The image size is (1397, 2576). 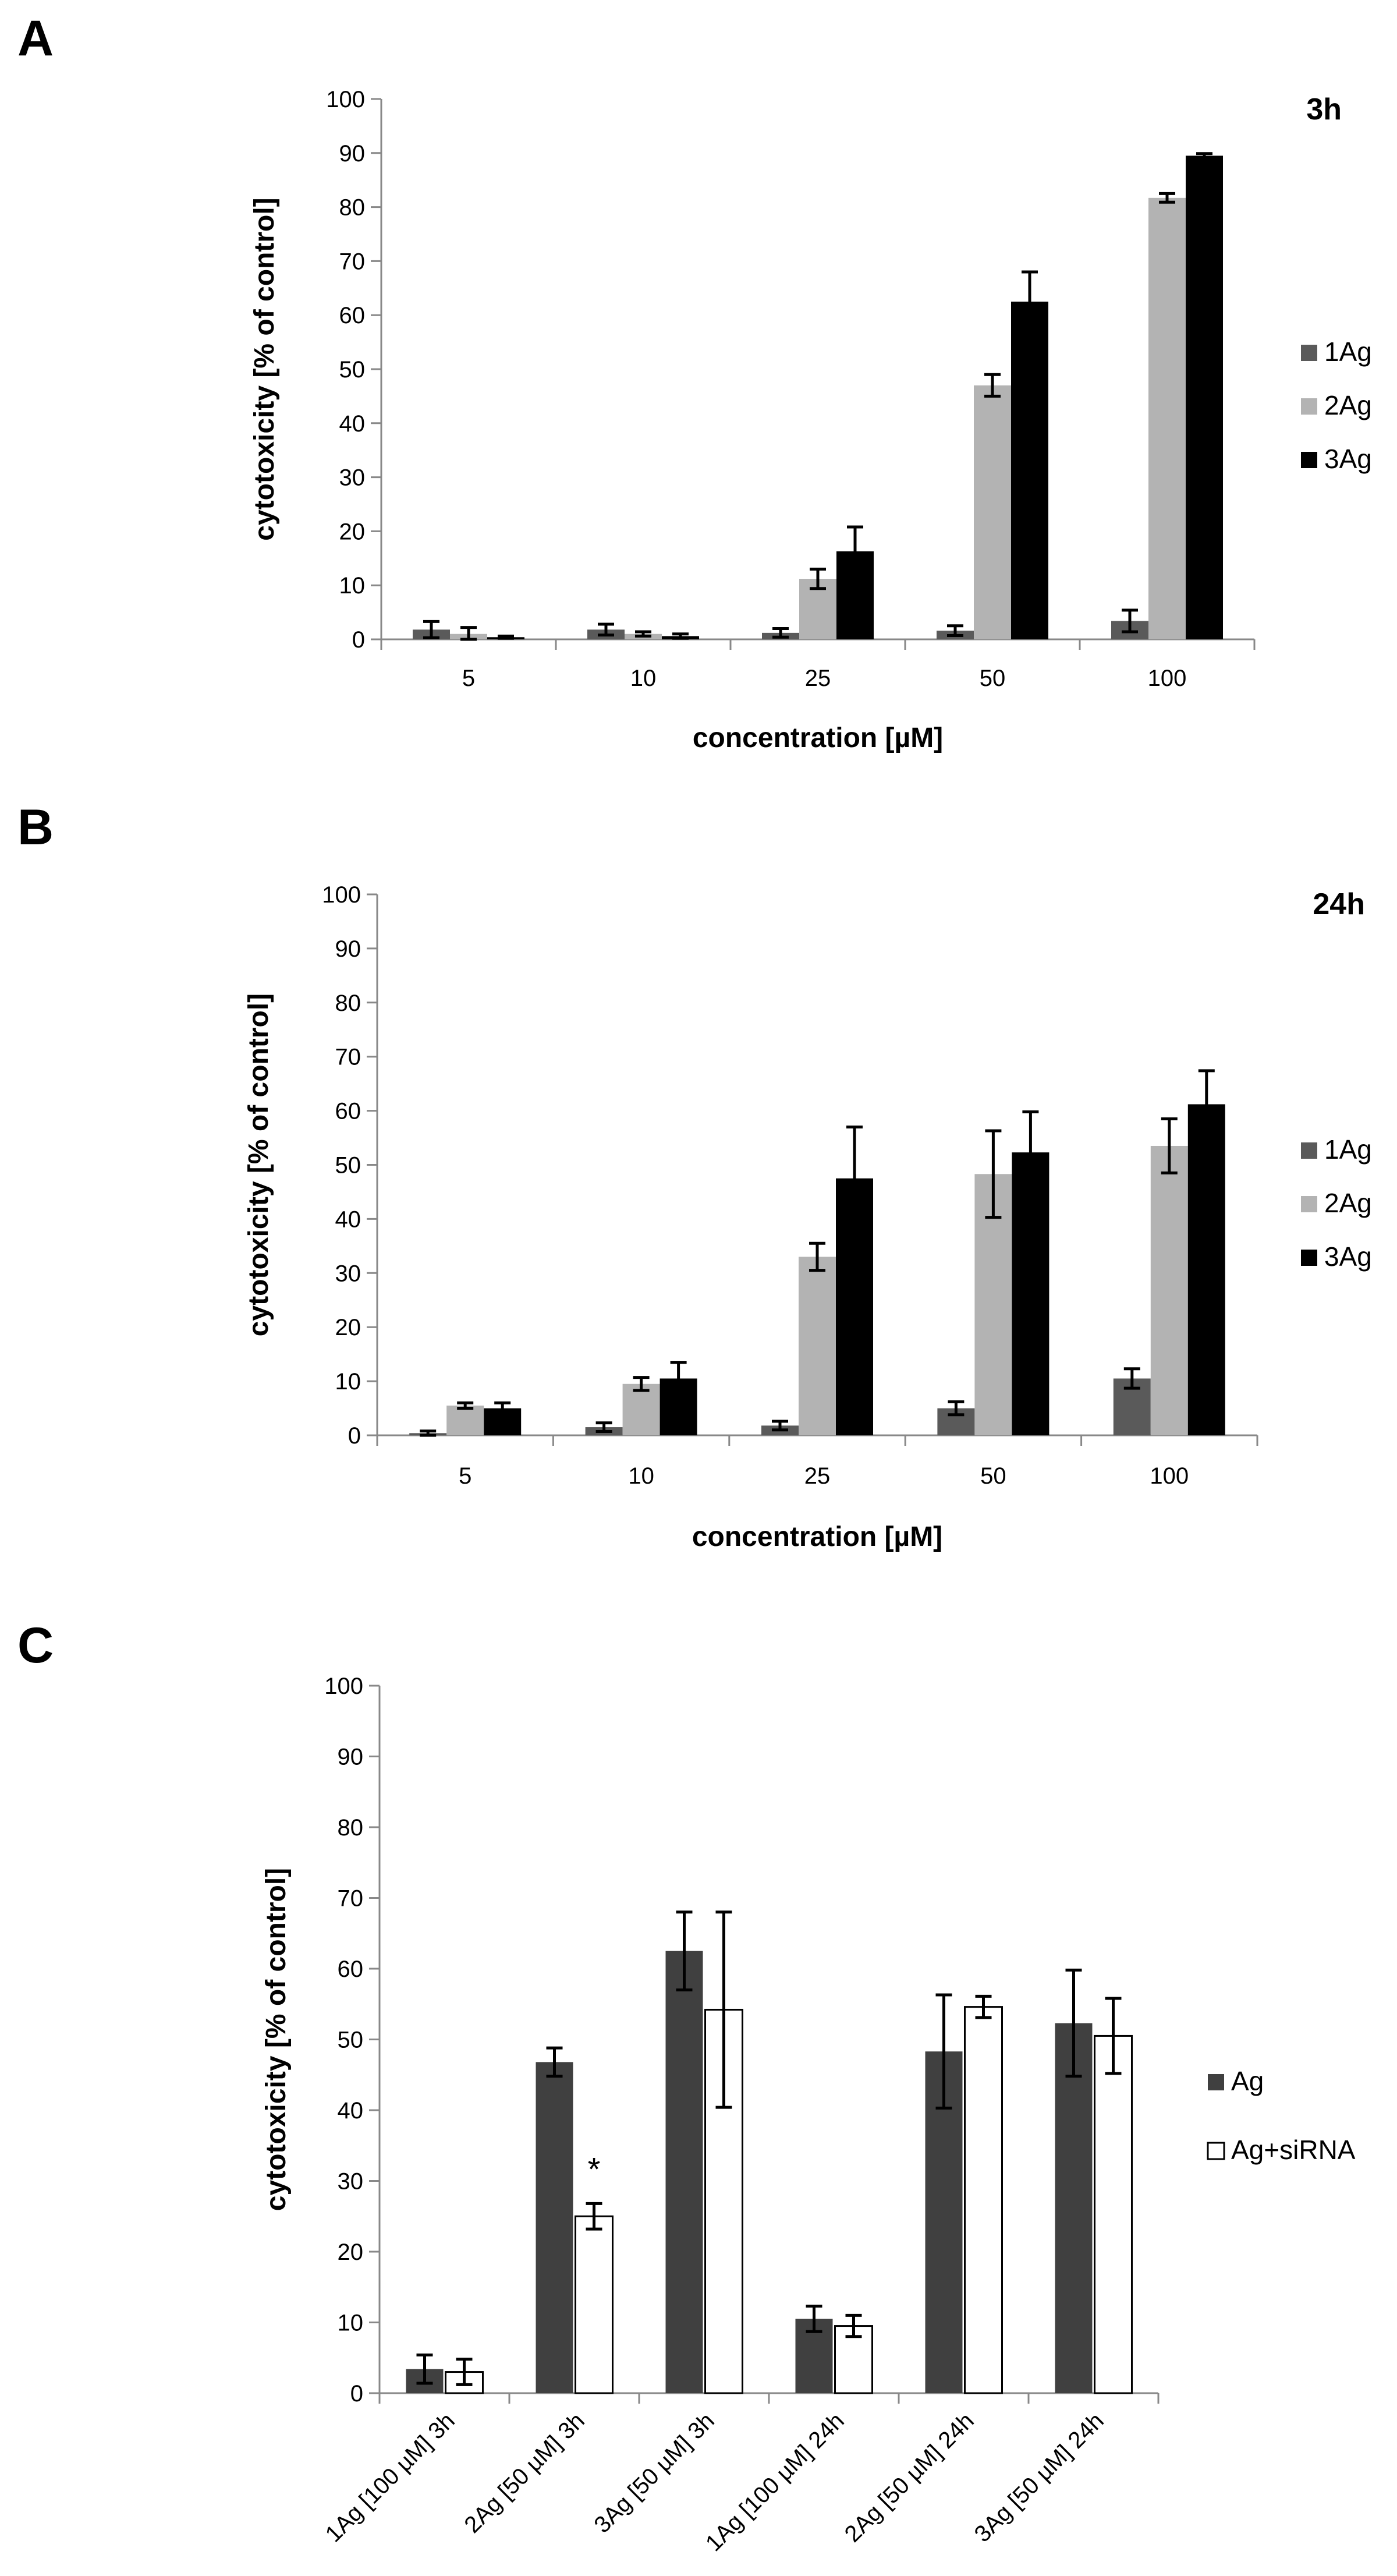 What do you see at coordinates (348, 1273) in the screenshot?
I see `panel-b-y-tick-label: 30` at bounding box center [348, 1273].